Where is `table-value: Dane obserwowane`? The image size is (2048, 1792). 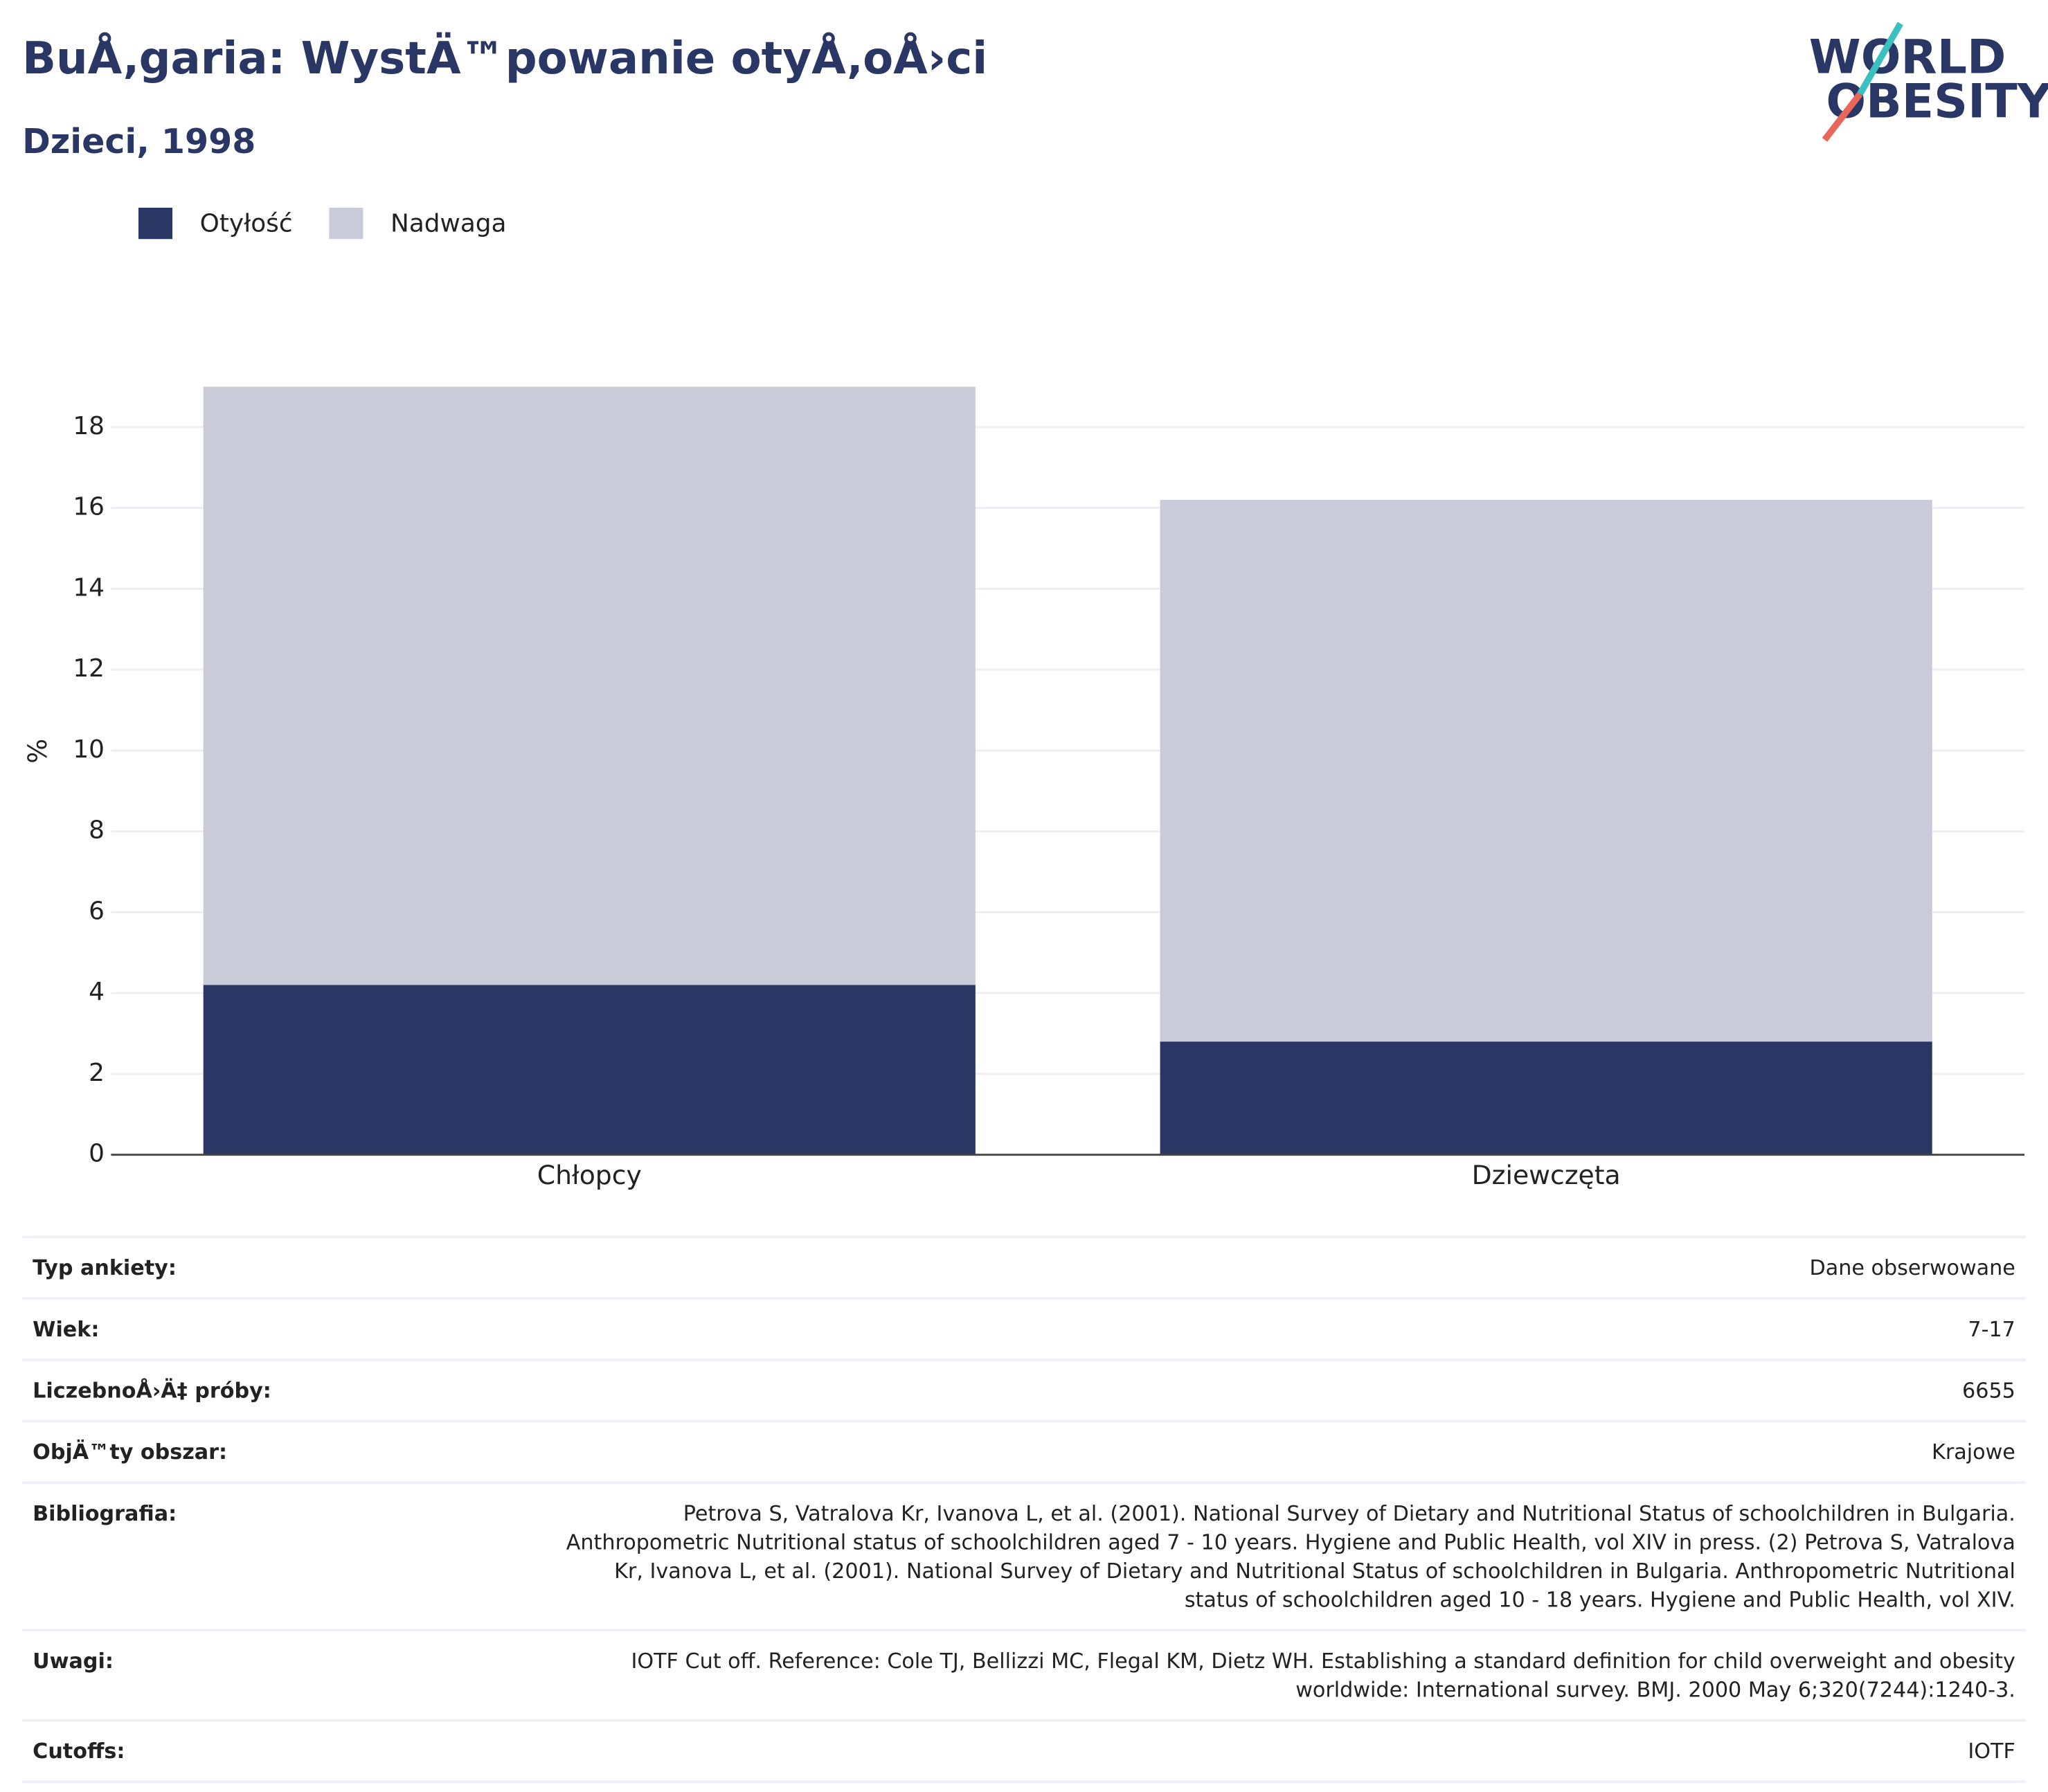 table-value: Dane obserwowane is located at coordinates (1912, 1267).